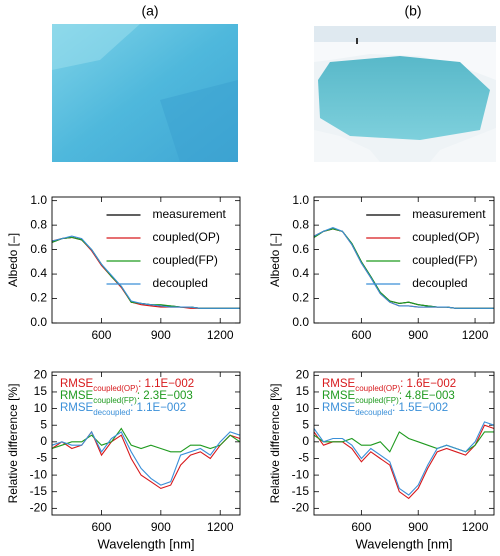 This screenshot has width=500, height=556. What do you see at coordinates (405, 94) in the screenshot?
I see `photo-b` at bounding box center [405, 94].